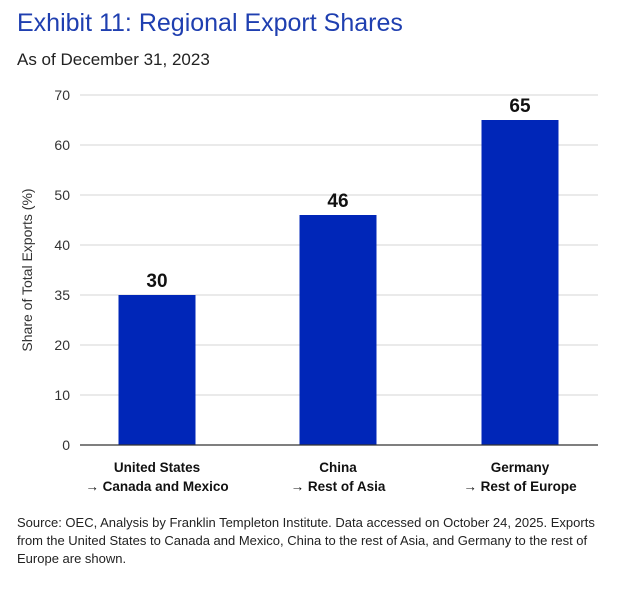  What do you see at coordinates (210, 23) in the screenshot?
I see `chart-title: Exhibit 11: Regional Export Shares` at bounding box center [210, 23].